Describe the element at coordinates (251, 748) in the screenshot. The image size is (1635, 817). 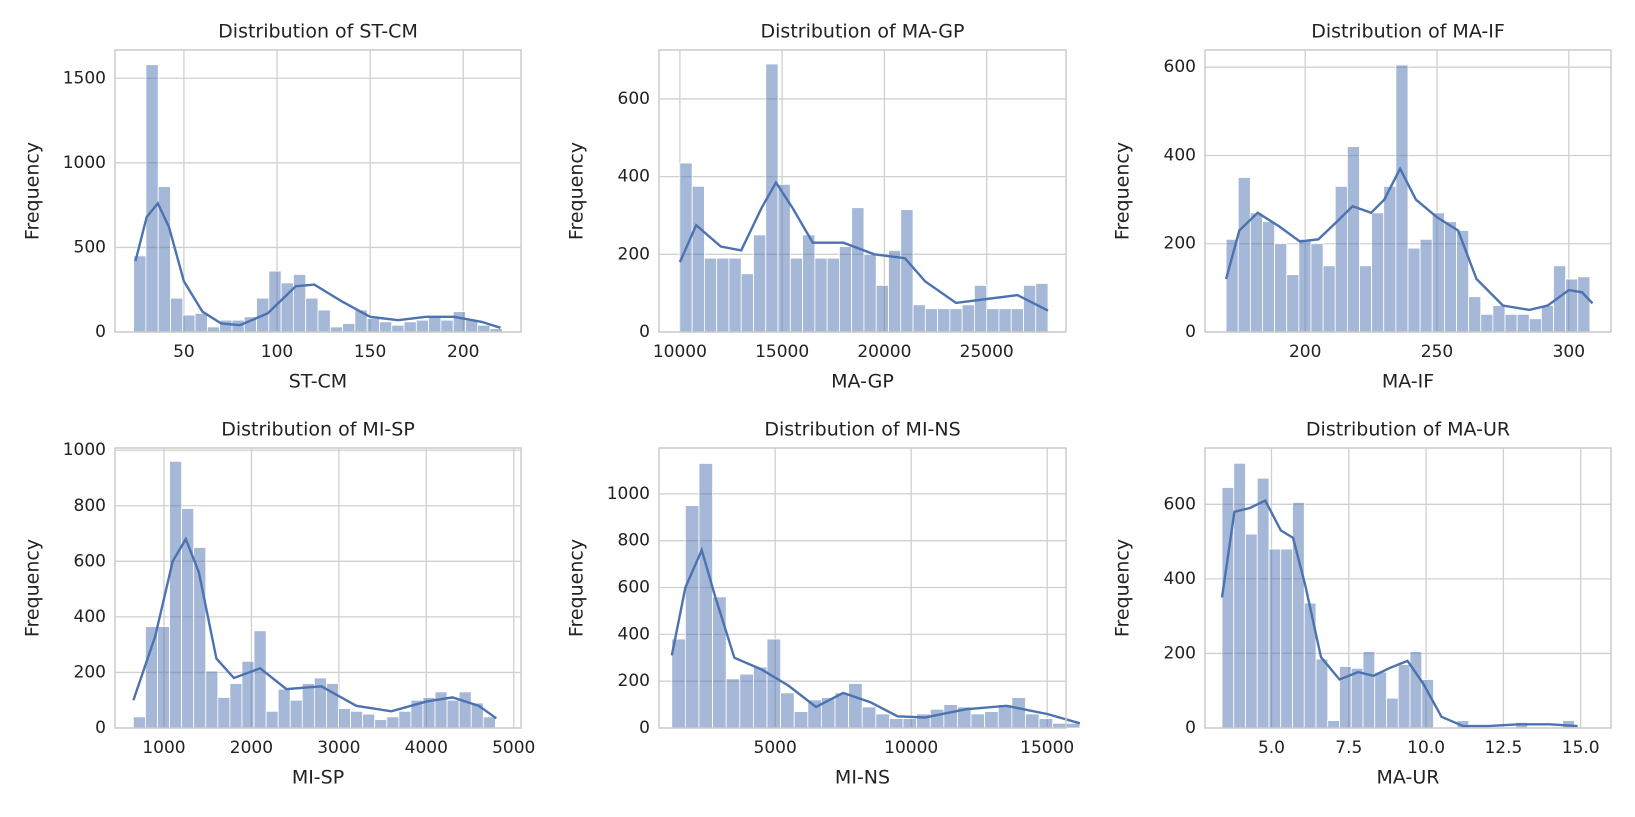
I see `x-tick-label: 2000` at that location.